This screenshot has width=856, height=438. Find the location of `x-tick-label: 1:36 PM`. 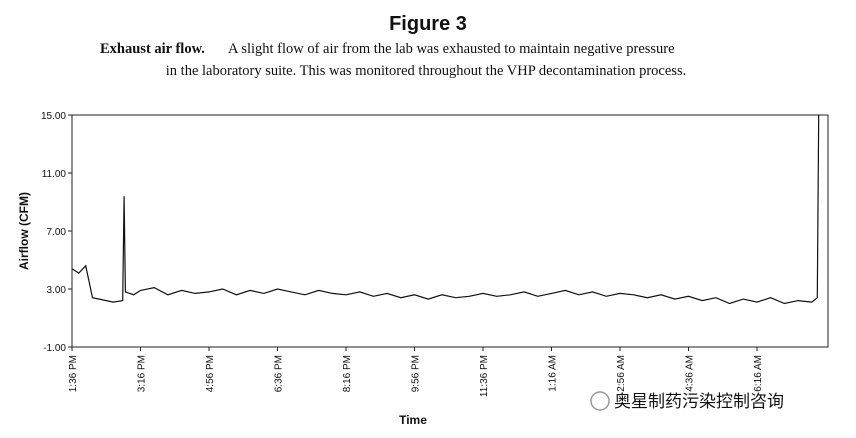

x-tick-label: 1:36 PM is located at coordinates (73, 373).